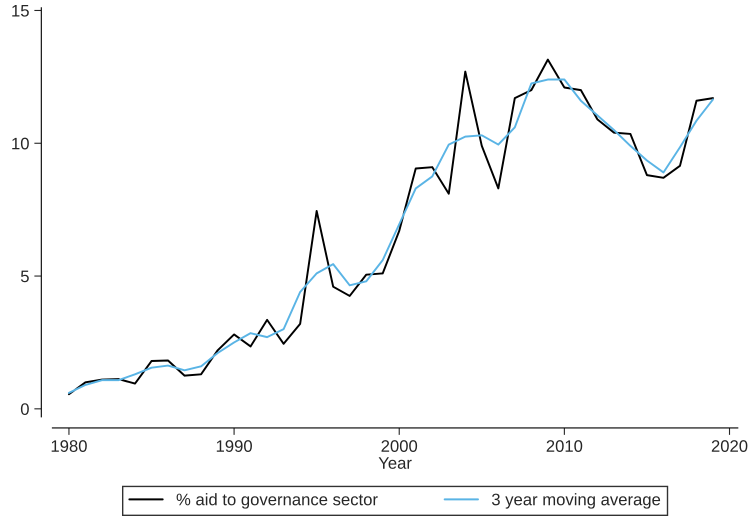 Image resolution: width=749 pixels, height=521 pixels. What do you see at coordinates (564, 446) in the screenshot?
I see `x-tick-label: 2010` at bounding box center [564, 446].